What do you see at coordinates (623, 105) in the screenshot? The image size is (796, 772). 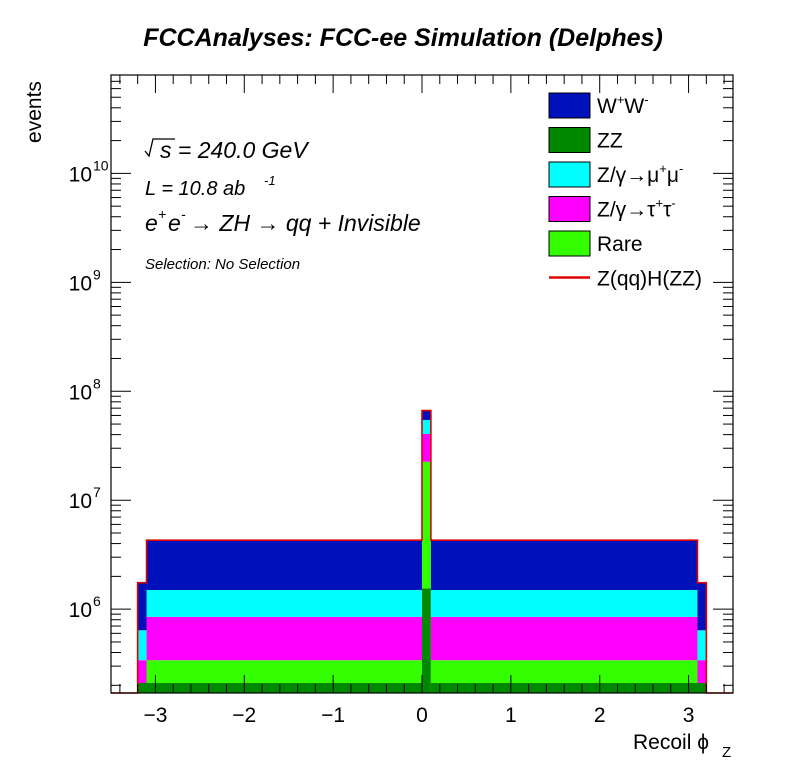 I see `legend-label: W+W-` at bounding box center [623, 105].